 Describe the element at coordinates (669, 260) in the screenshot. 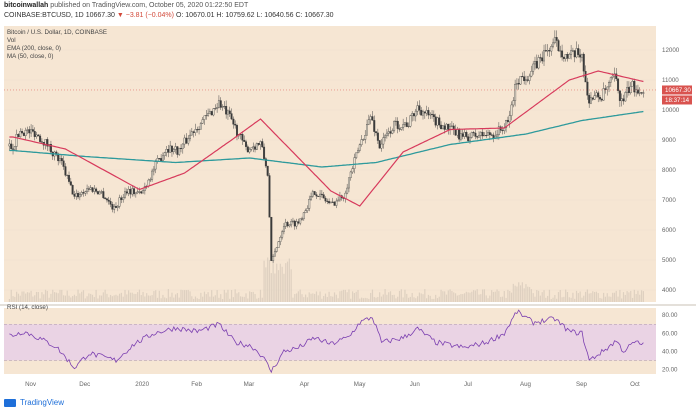

I see `price-tick-label: 5000` at that location.